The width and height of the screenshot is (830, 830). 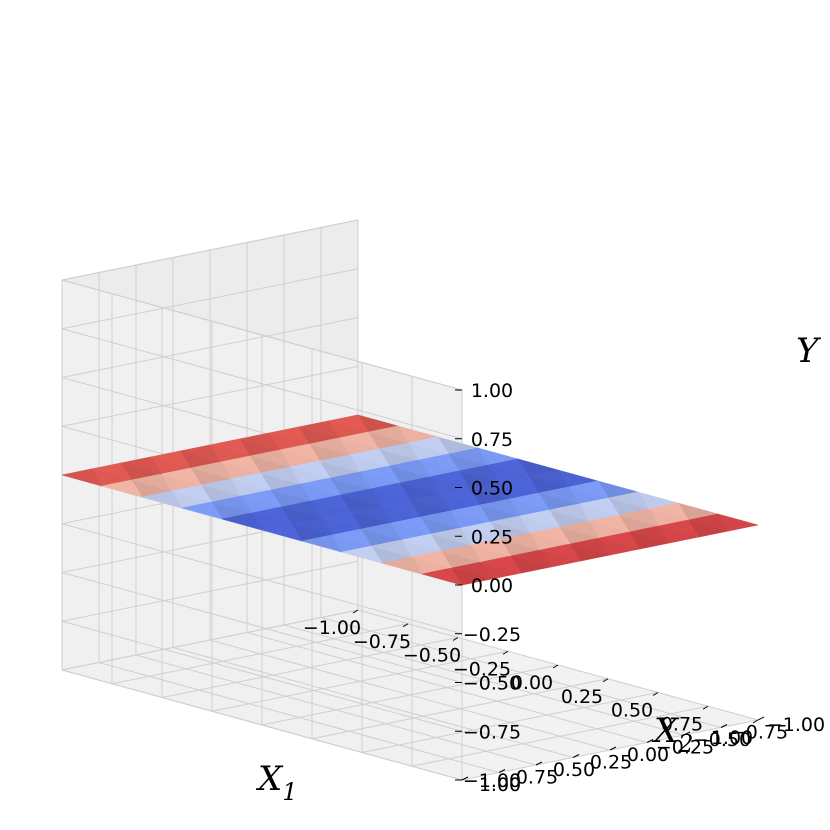 I want to click on x1-tick-label: −0.50, so click(x=432, y=656).